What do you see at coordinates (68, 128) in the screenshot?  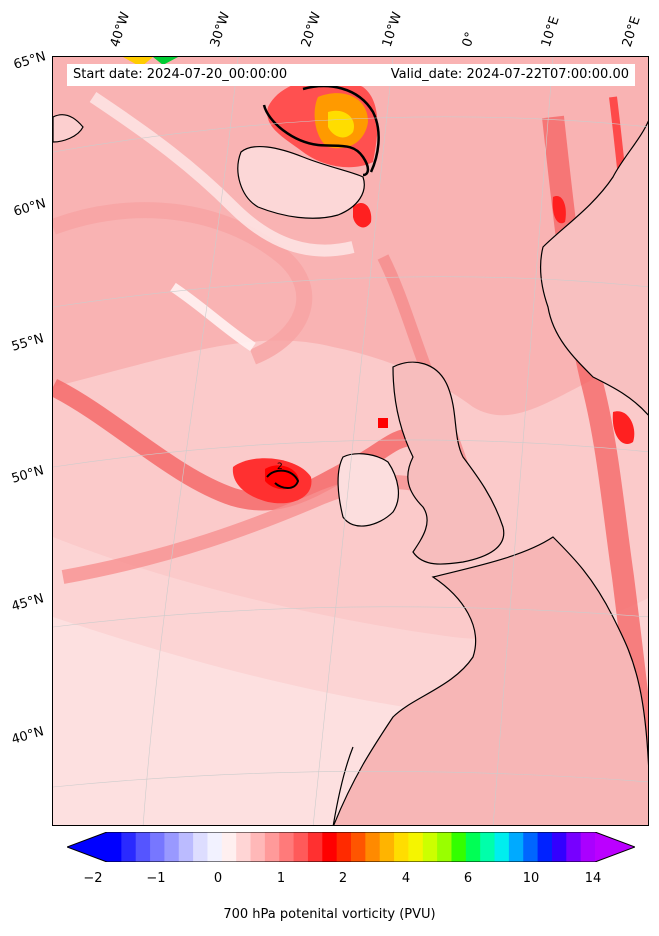 I see `land-greenland` at bounding box center [68, 128].